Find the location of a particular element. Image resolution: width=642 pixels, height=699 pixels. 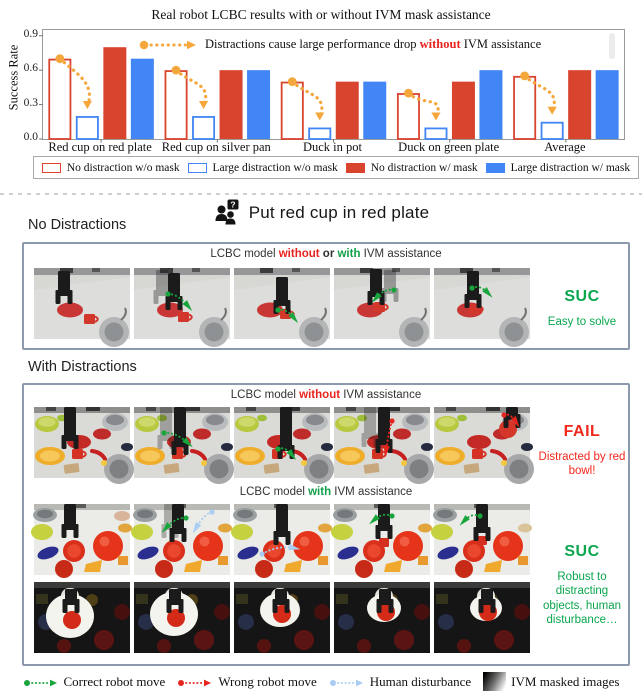

ivm-masked-frames is located at coordinates (282, 617).